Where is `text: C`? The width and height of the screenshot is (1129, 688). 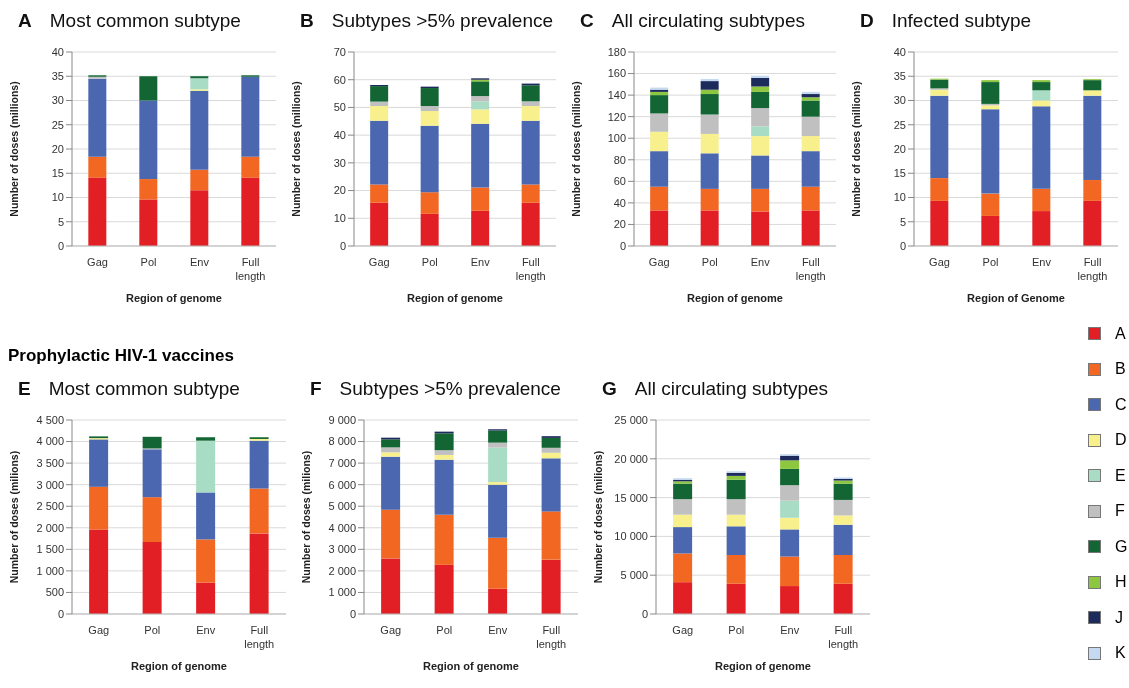 text: C is located at coordinates (587, 20).